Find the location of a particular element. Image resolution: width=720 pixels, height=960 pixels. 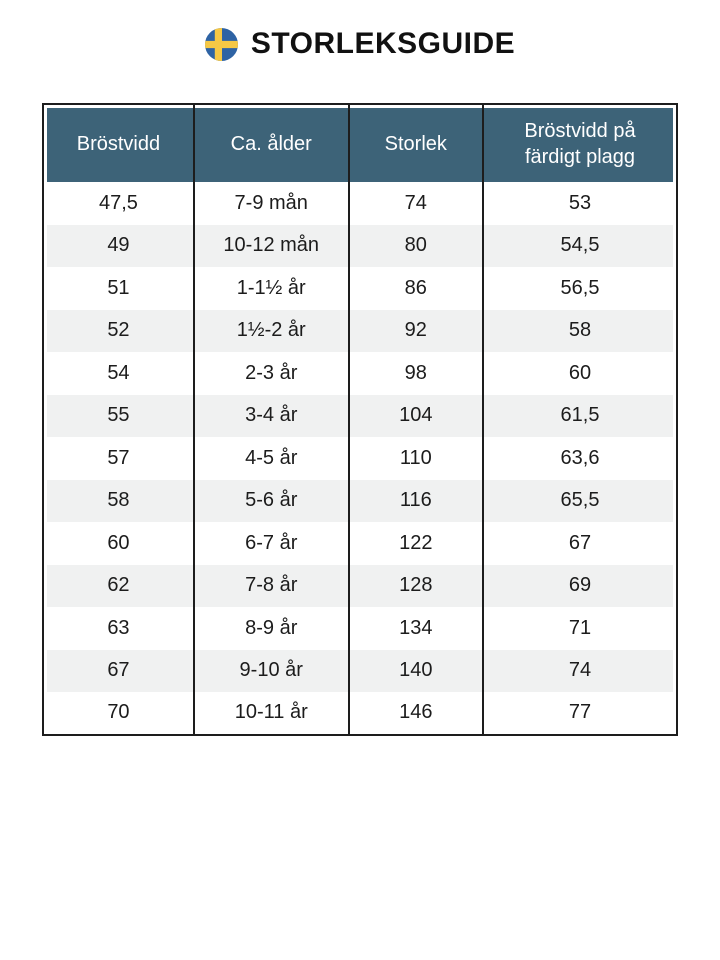

column-header-storlek: Storlek is located at coordinates (415, 143).